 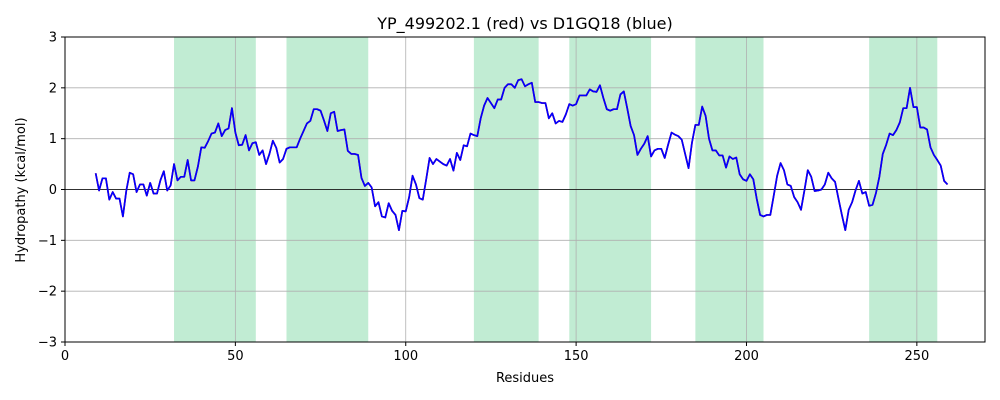 What do you see at coordinates (47, 292) in the screenshot?
I see `y-tick-label: −2` at bounding box center [47, 292].